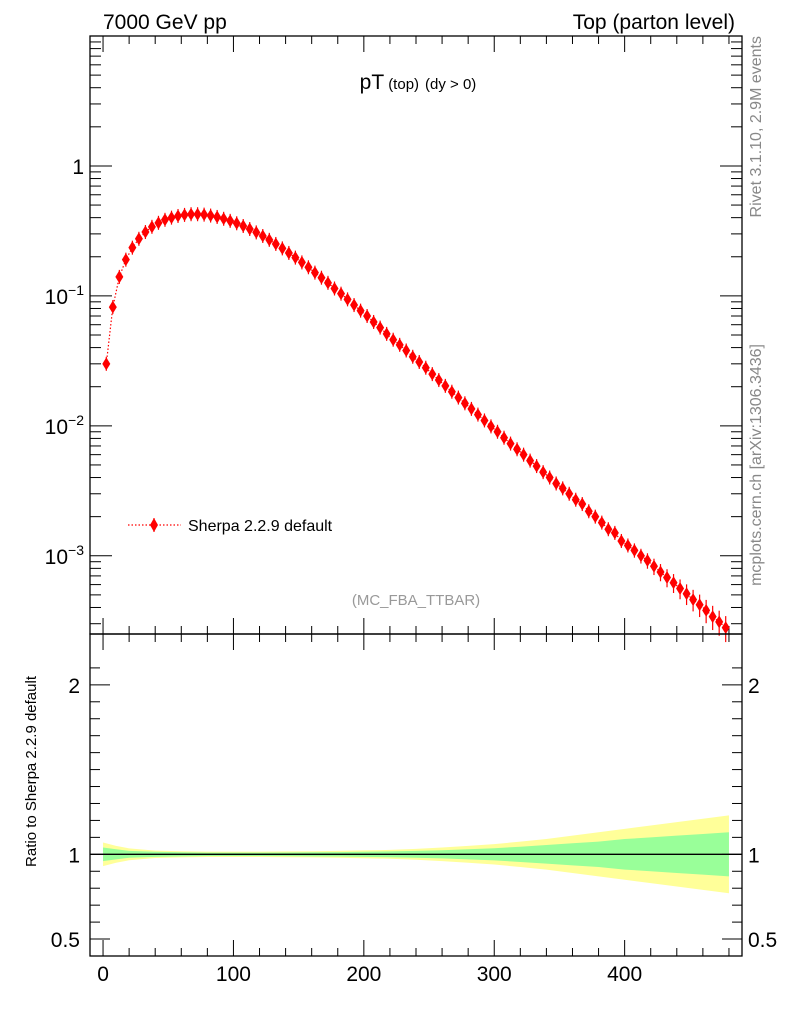 Image resolution: width=786 pixels, height=1024 pixels. I want to click on ratio-x-tick-label: 300, so click(494, 974).